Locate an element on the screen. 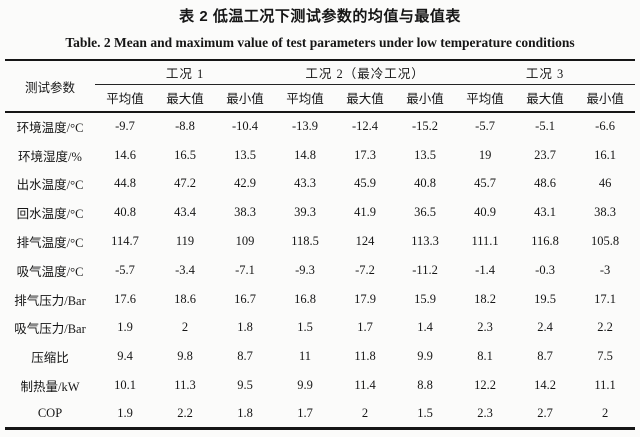  value-cell: -3.4 is located at coordinates (185, 269).